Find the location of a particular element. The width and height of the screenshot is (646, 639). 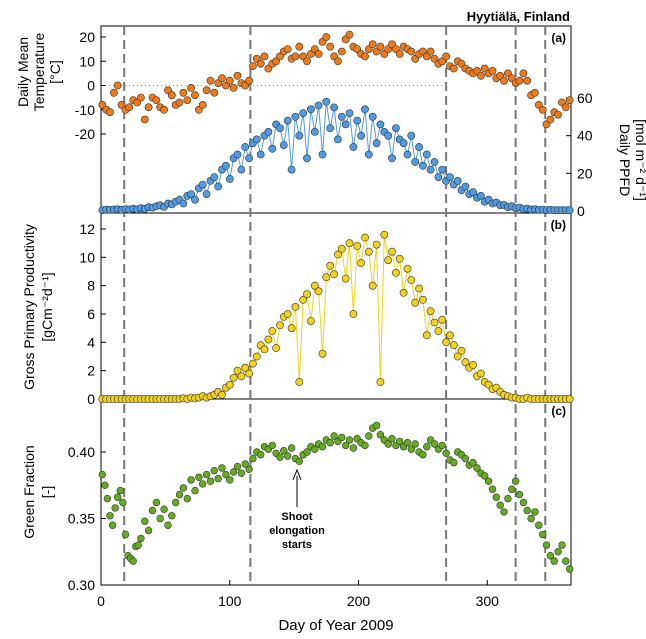

annotation-arrowhead-icon is located at coordinates (297, 474).